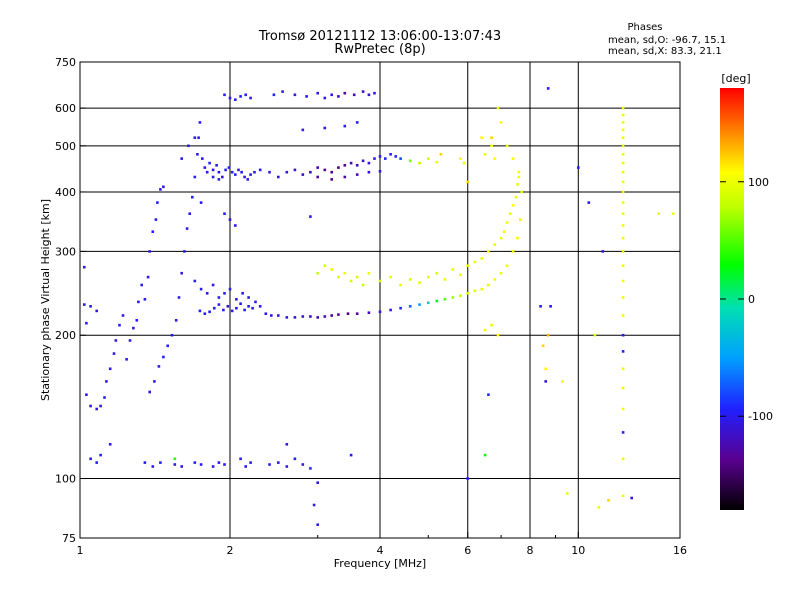  Describe the element at coordinates (379, 49) in the screenshot. I see `chart-subtitle: RwPretec (8p)` at that location.